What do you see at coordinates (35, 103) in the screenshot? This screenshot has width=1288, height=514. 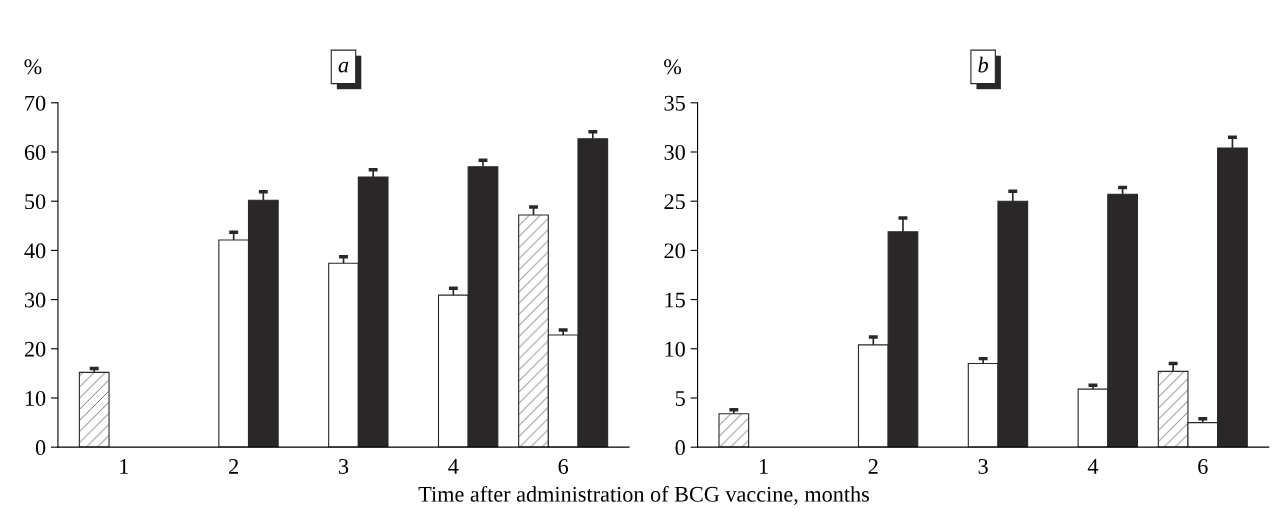 I see `y-tick-label: 70` at bounding box center [35, 103].